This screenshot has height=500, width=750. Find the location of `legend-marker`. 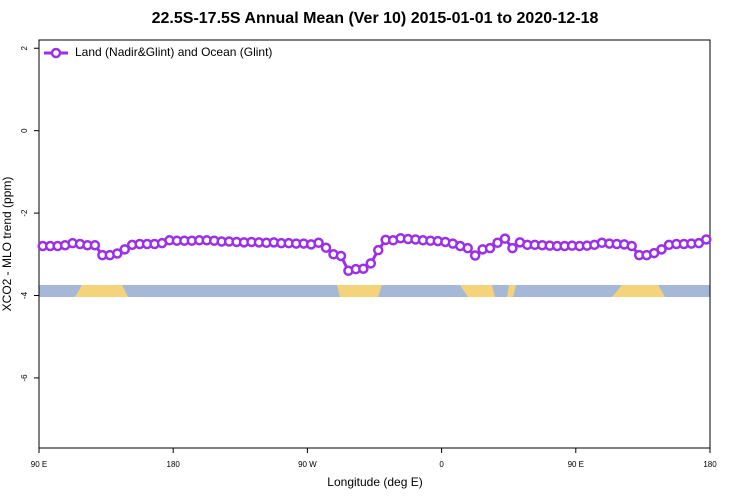

legend-marker is located at coordinates (56, 53).